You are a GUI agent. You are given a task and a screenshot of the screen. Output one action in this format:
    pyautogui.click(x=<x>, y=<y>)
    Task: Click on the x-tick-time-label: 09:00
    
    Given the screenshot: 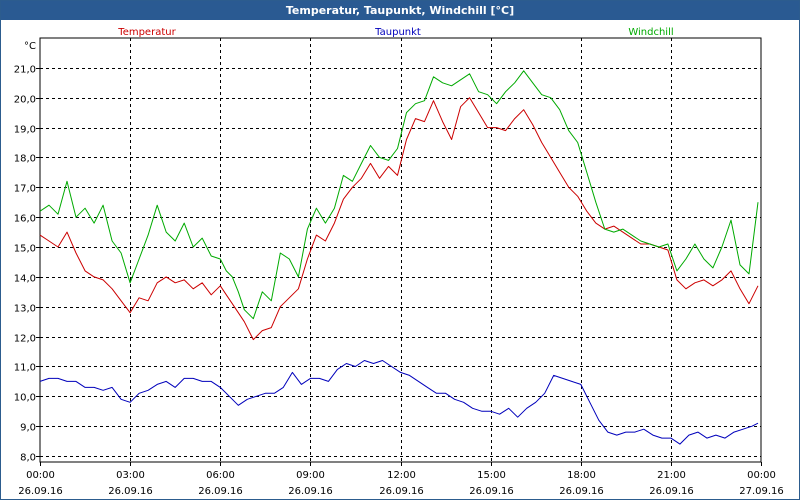 What is the action you would take?
    pyautogui.click(x=310, y=475)
    